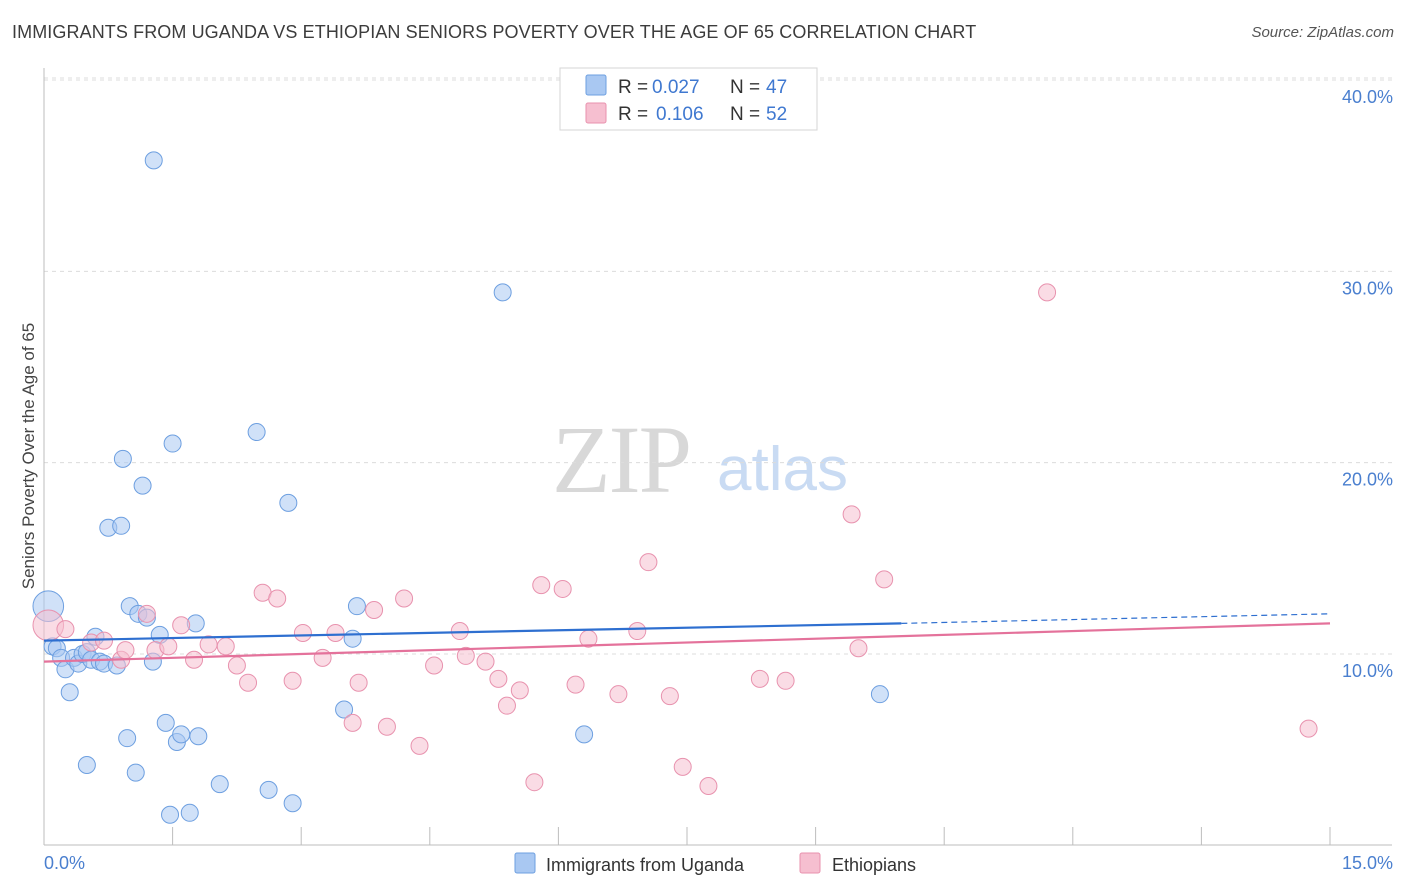  What do you see at coordinates (688, 99) in the screenshot?
I see `legend: R = 0.027 N = 47 R = 0.106 N = 52` at bounding box center [688, 99].